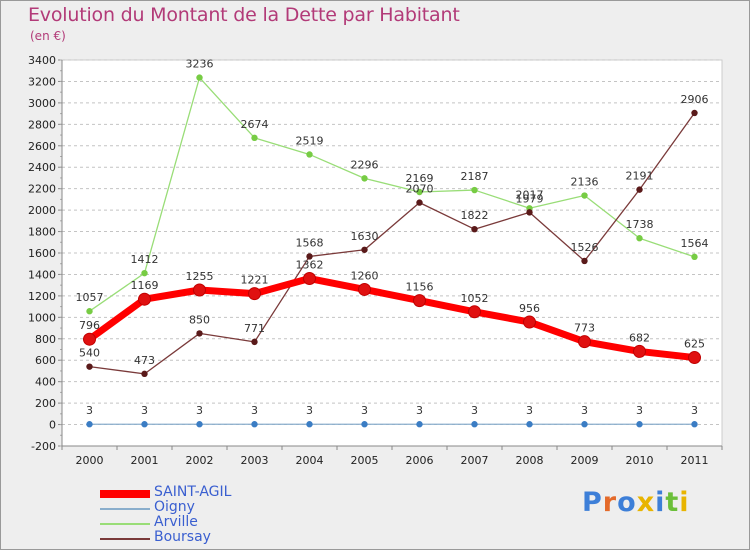 The width and height of the screenshot is (750, 550). I want to click on data-label: 956, so click(529, 308).